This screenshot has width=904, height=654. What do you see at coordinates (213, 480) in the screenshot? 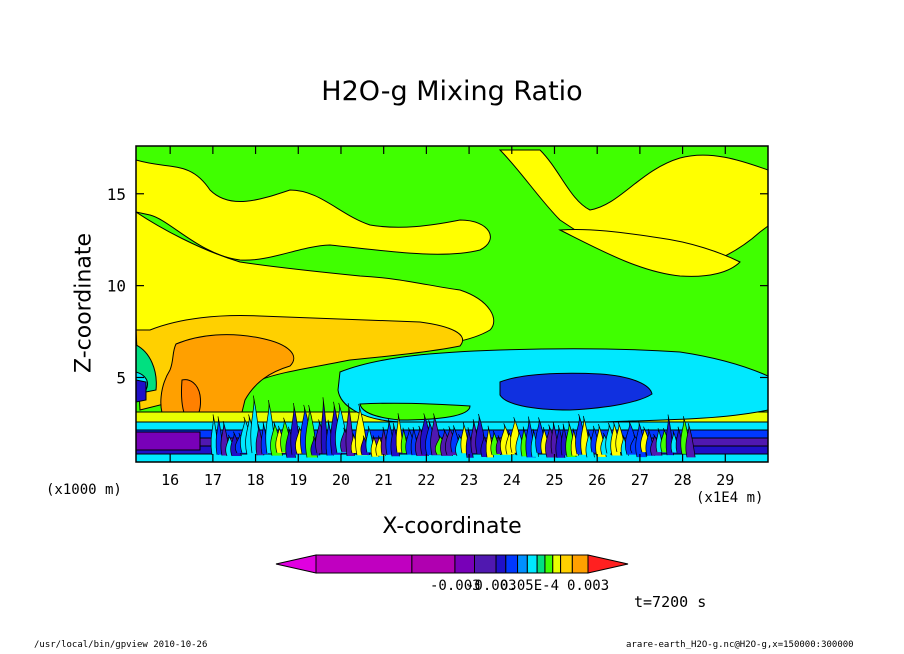
I see `x-tick-label-17: 17` at bounding box center [213, 480].